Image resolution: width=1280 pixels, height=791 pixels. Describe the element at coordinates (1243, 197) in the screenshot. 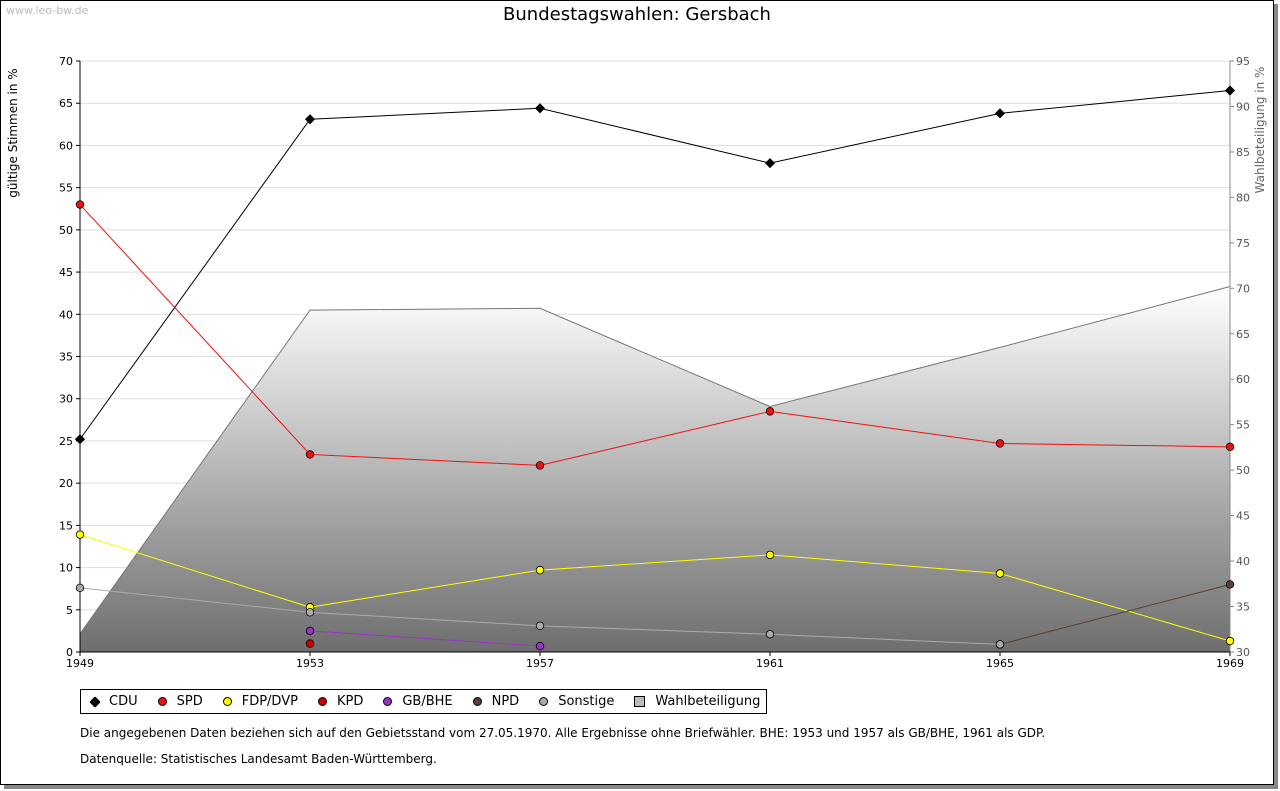

I see `y2-tick-label-80: 80` at that location.